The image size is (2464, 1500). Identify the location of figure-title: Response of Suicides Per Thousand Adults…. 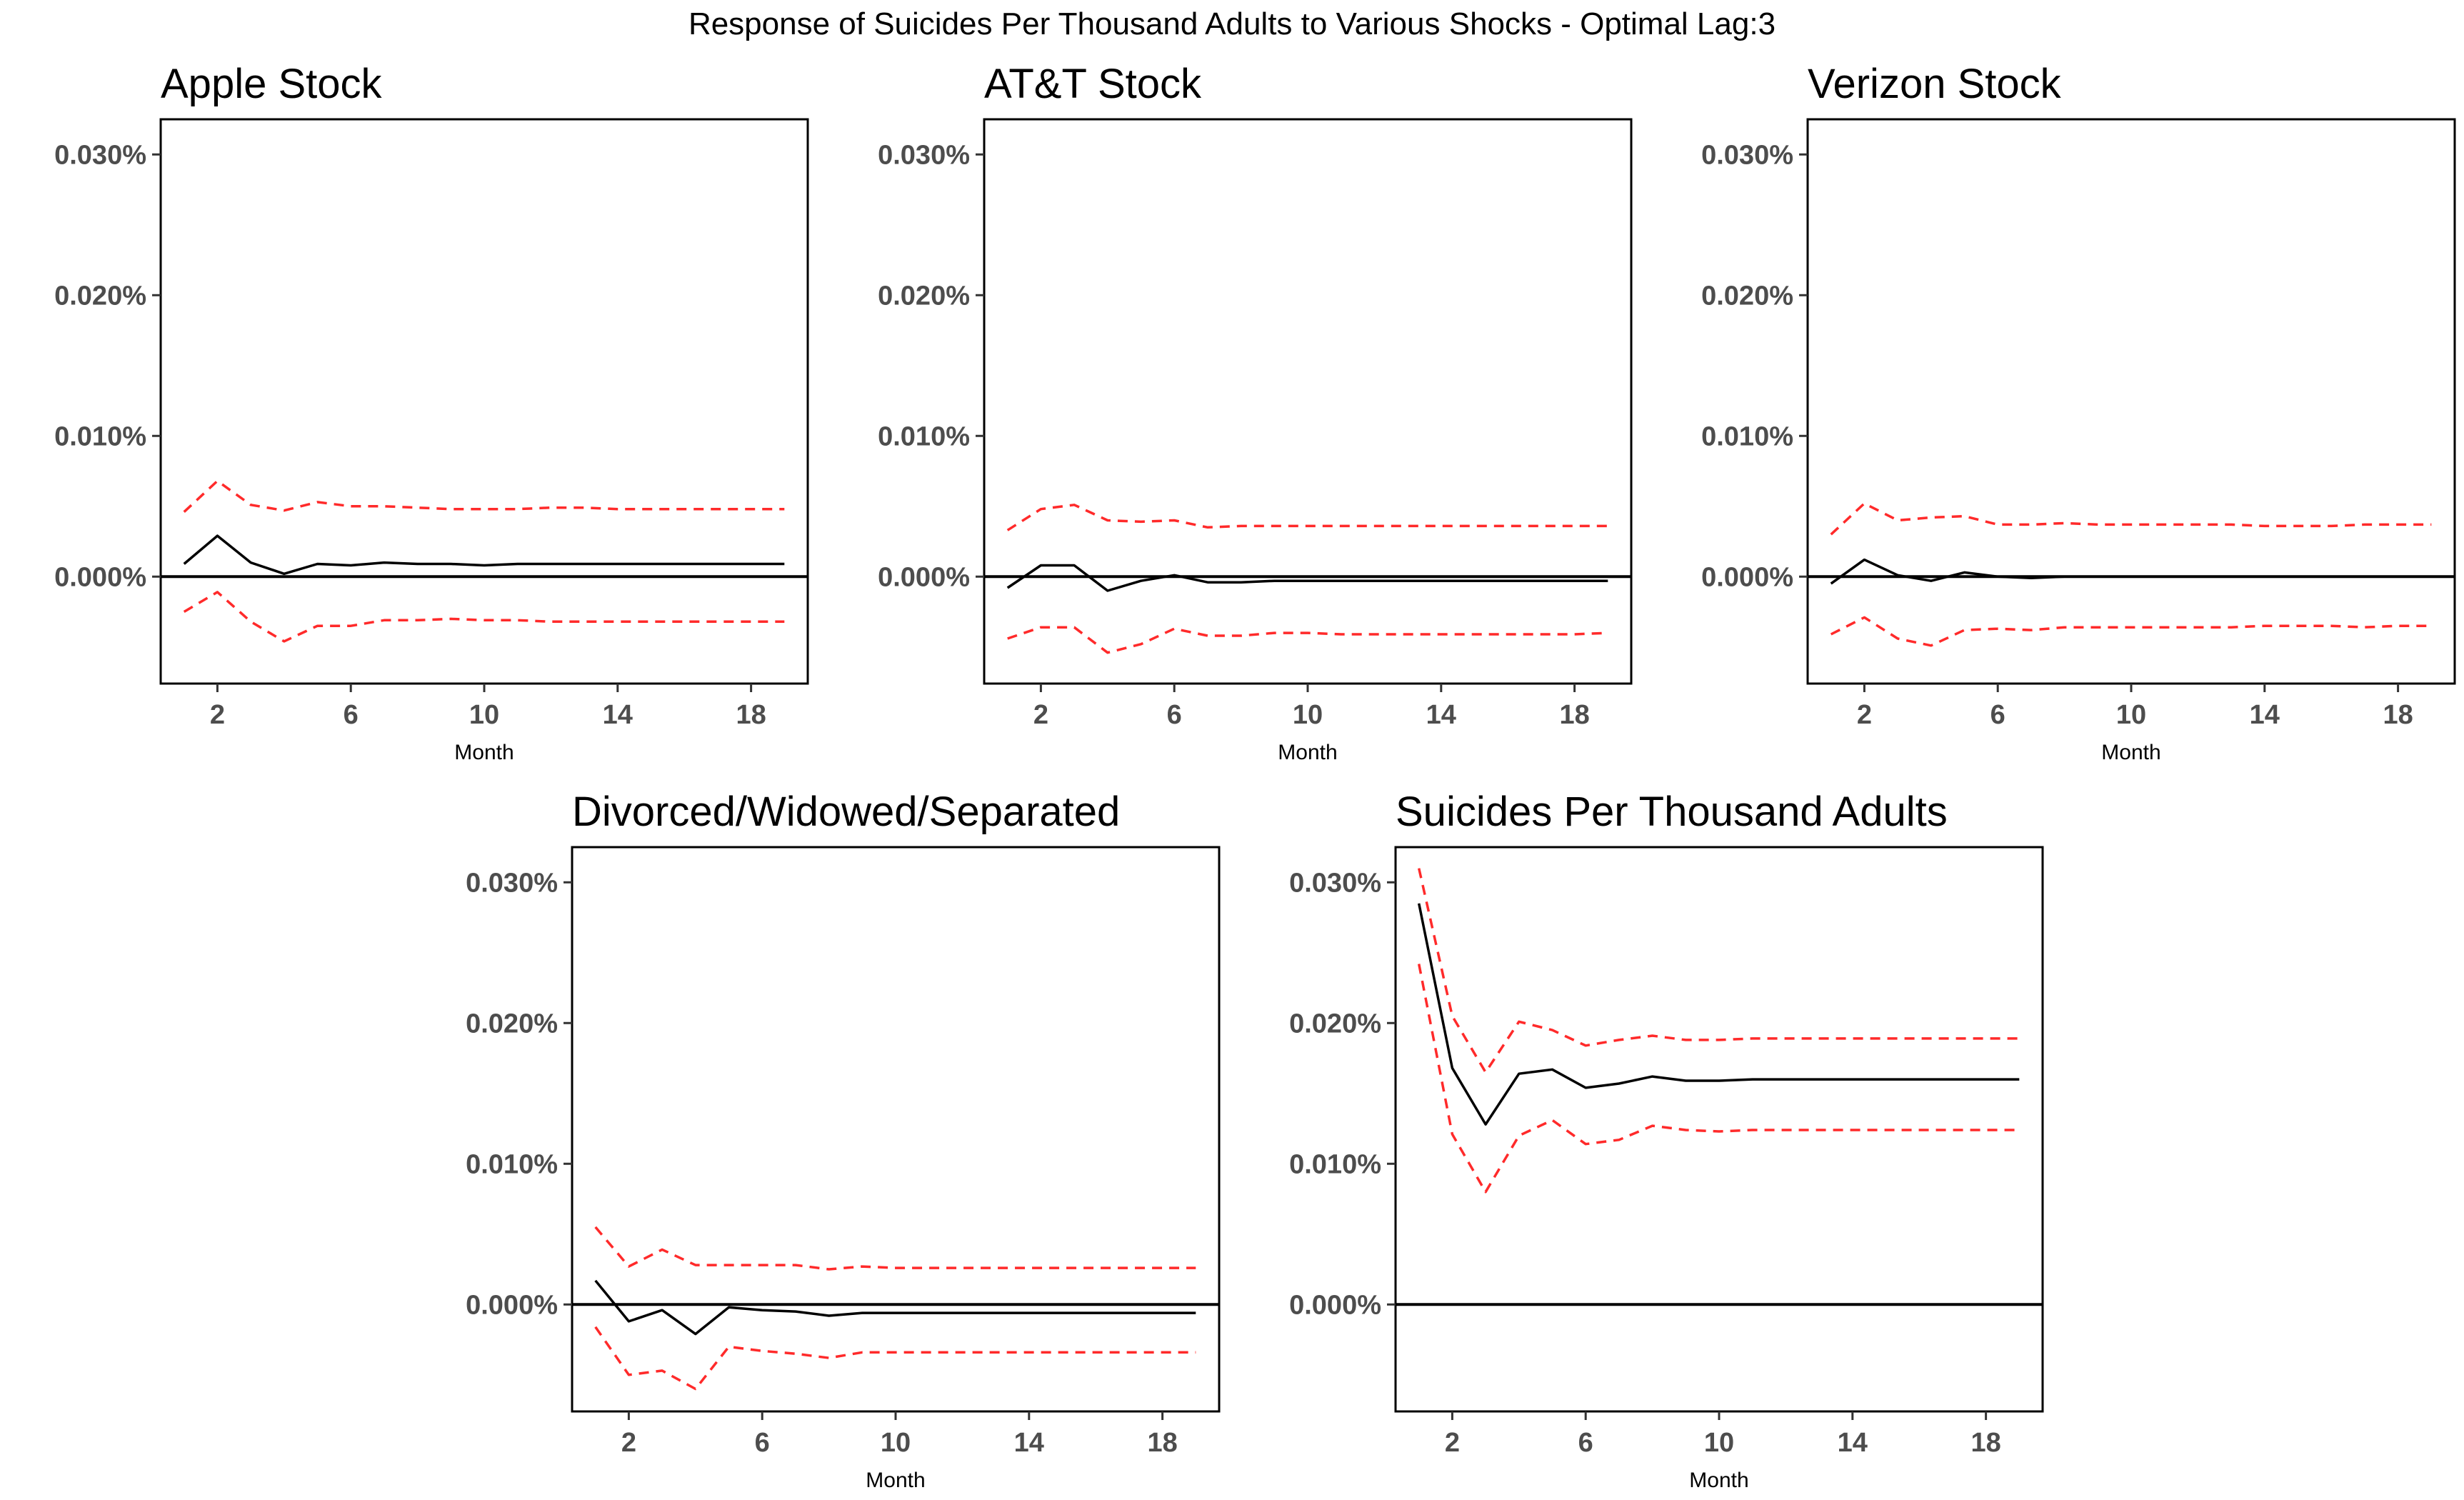
(1232, 23).